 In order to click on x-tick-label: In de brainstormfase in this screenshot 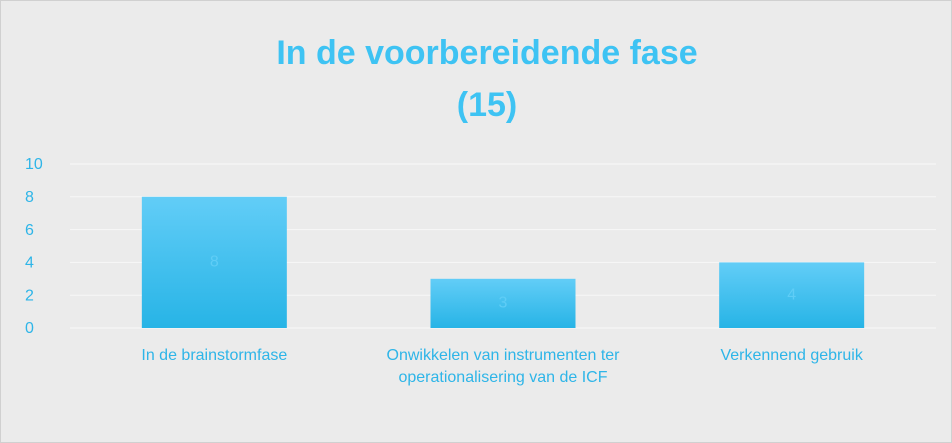, I will do `click(214, 355)`.